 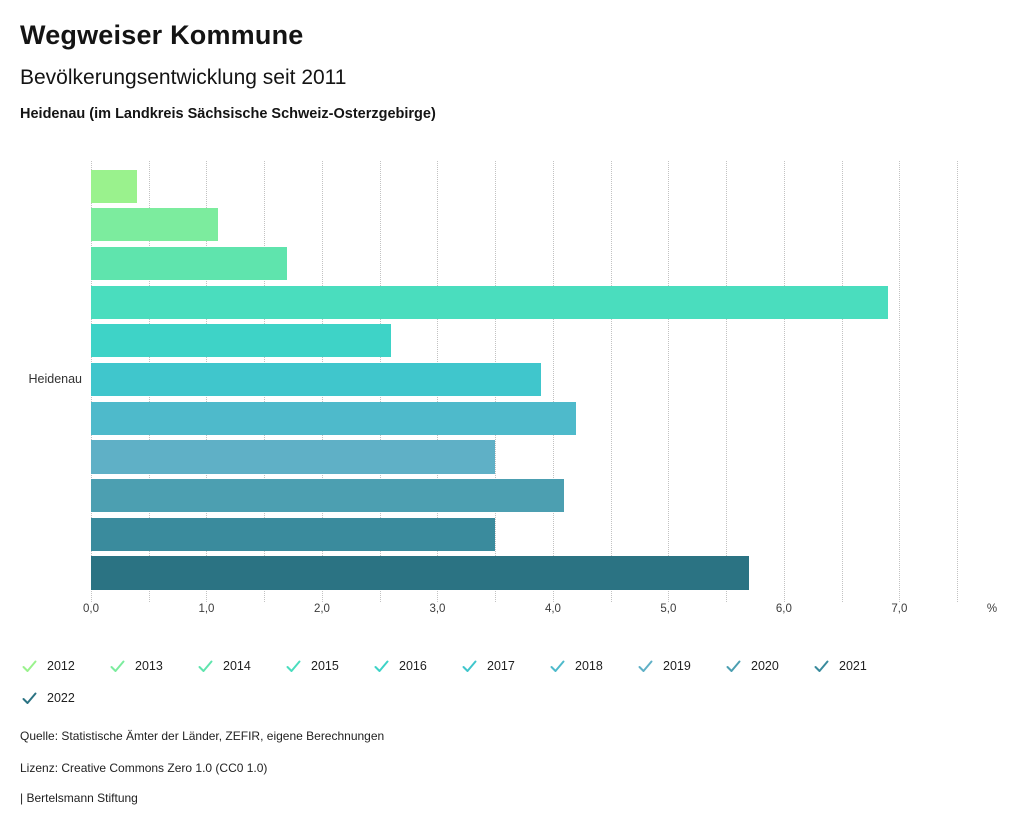 I want to click on bar-row-2014, so click(x=538, y=263).